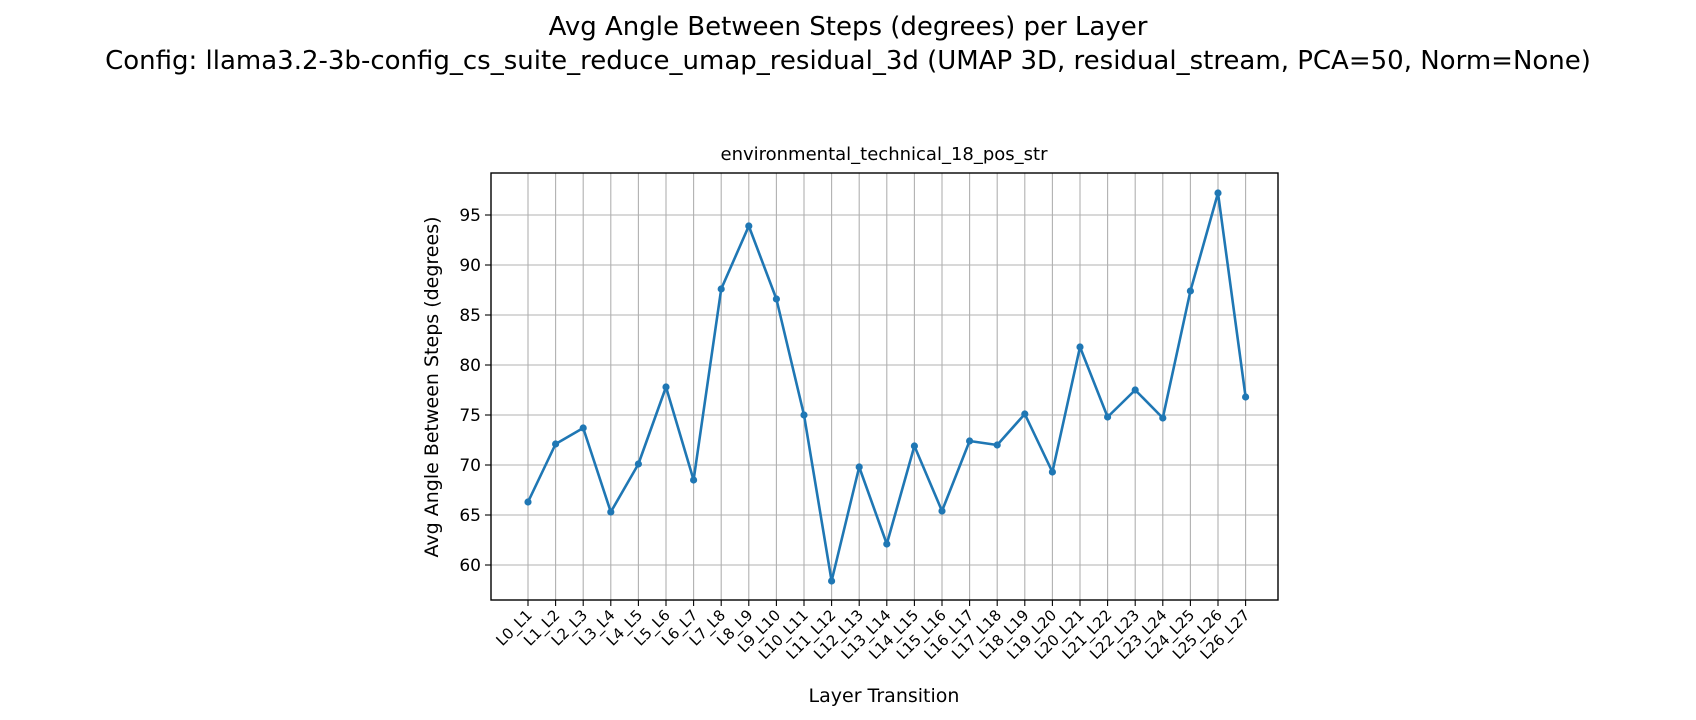  Describe the element at coordinates (884, 696) in the screenshot. I see `x-axis-label: Layer Transition` at that location.